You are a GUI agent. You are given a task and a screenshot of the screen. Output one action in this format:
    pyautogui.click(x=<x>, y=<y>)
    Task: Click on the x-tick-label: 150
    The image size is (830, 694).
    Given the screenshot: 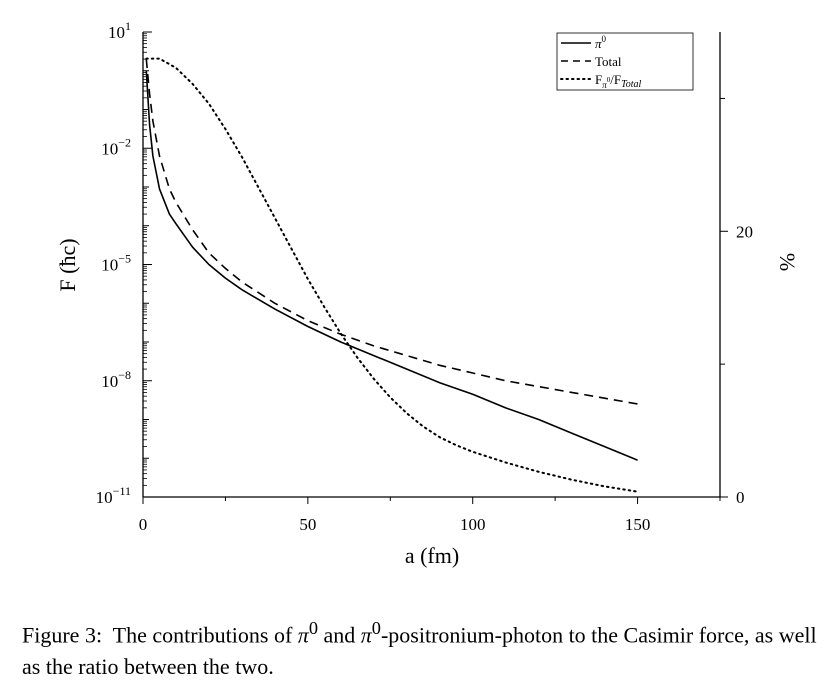 What is the action you would take?
    pyautogui.click(x=638, y=524)
    